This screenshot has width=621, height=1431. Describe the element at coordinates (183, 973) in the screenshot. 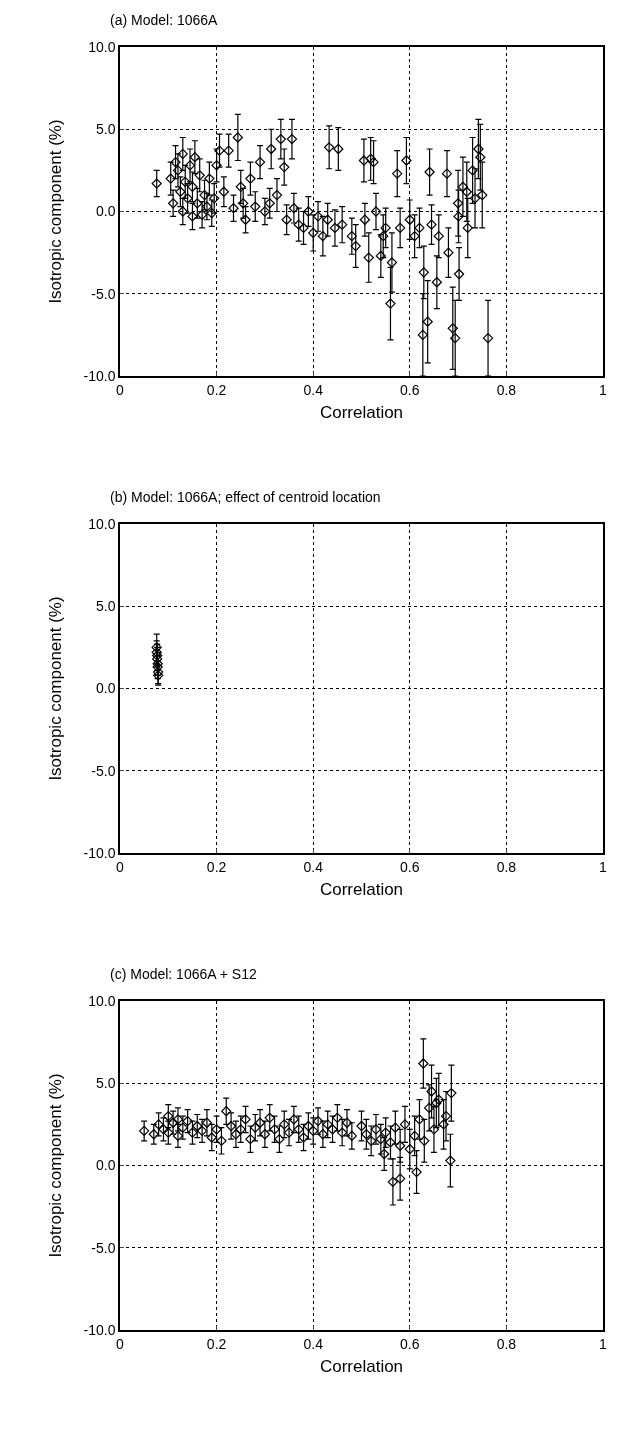

I see `chart-title: (c) Model: 1066A + S12` at that location.